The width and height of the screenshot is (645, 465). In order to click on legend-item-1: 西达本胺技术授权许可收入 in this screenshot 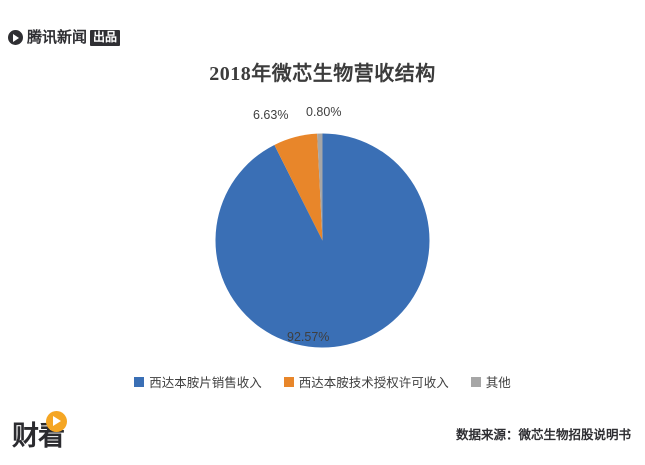, I will do `click(366, 381)`.